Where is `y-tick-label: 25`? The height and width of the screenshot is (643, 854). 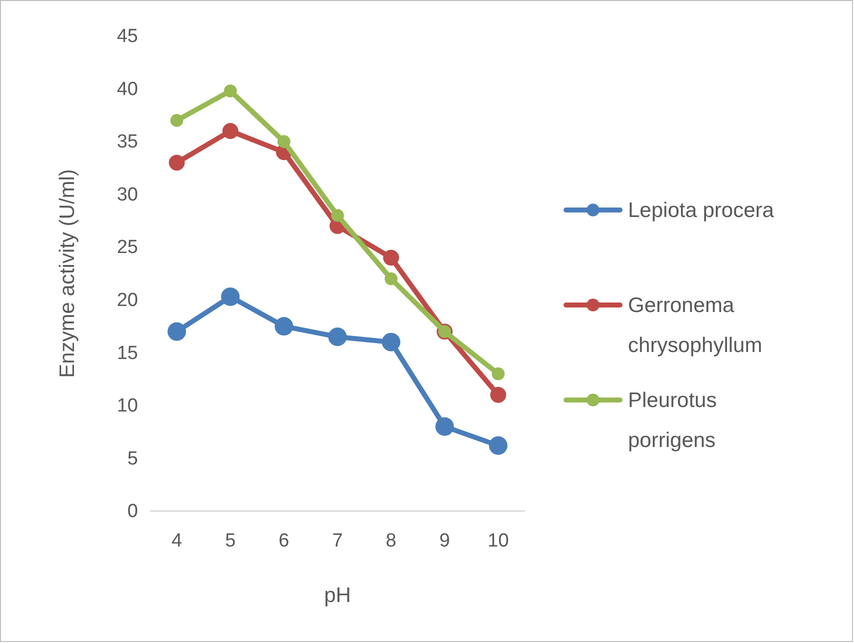
y-tick-label: 25 is located at coordinates (127, 247).